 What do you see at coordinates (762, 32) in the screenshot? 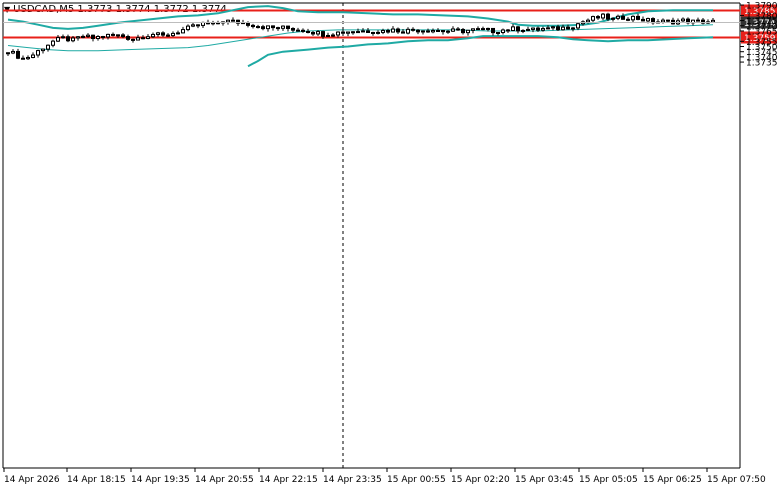
I see `y-tick-label-4: 1.3765` at bounding box center [762, 32].